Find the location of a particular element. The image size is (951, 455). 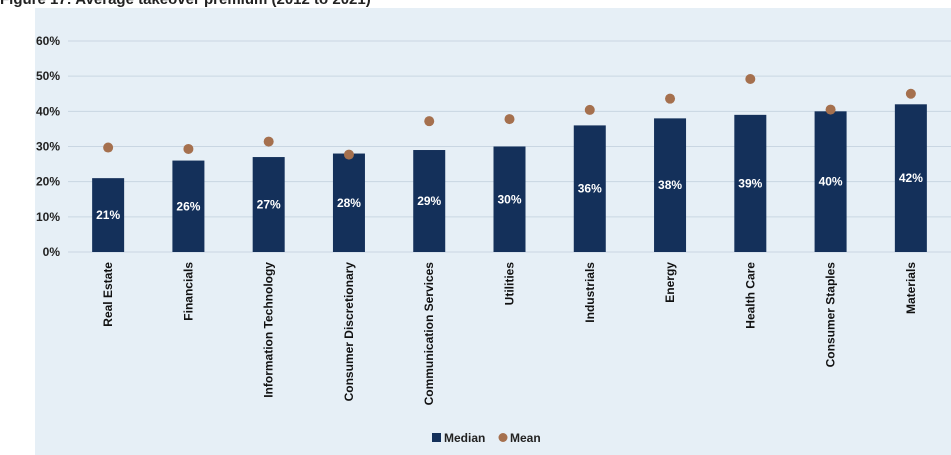

category-label: Consumer Discretionary is located at coordinates (349, 332).